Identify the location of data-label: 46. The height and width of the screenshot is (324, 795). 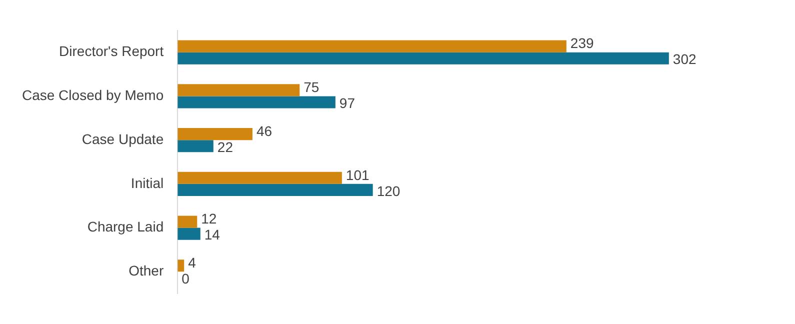
(264, 130).